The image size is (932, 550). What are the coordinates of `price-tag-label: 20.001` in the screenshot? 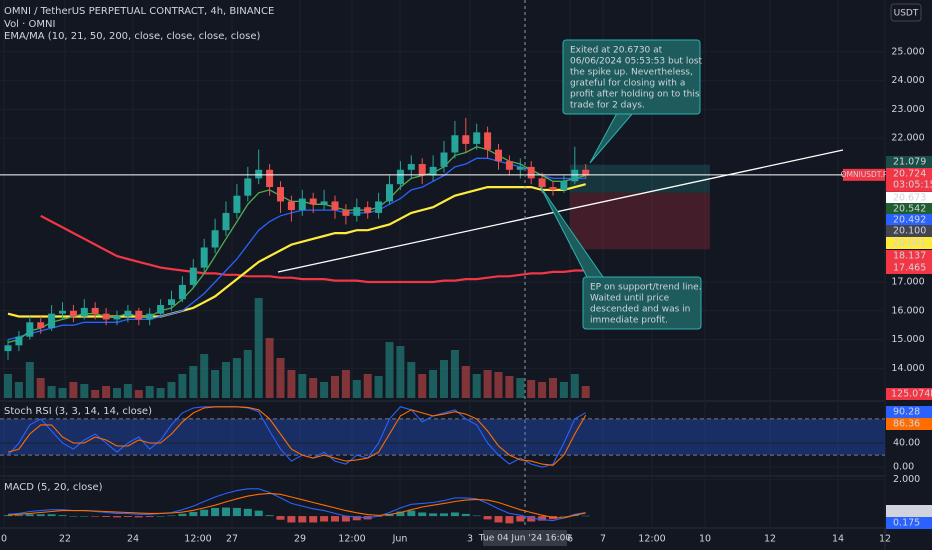 It's located at (909, 243).